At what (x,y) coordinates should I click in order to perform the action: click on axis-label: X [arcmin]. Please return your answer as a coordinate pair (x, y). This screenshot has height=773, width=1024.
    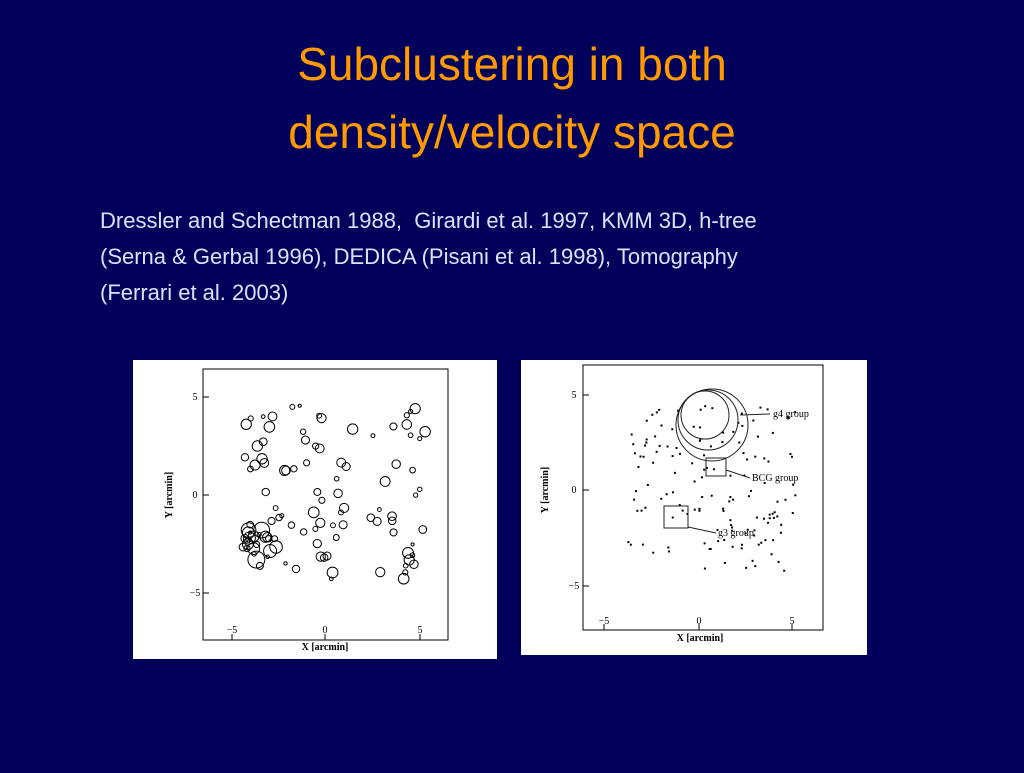
    Looking at the image, I should click on (325, 647).